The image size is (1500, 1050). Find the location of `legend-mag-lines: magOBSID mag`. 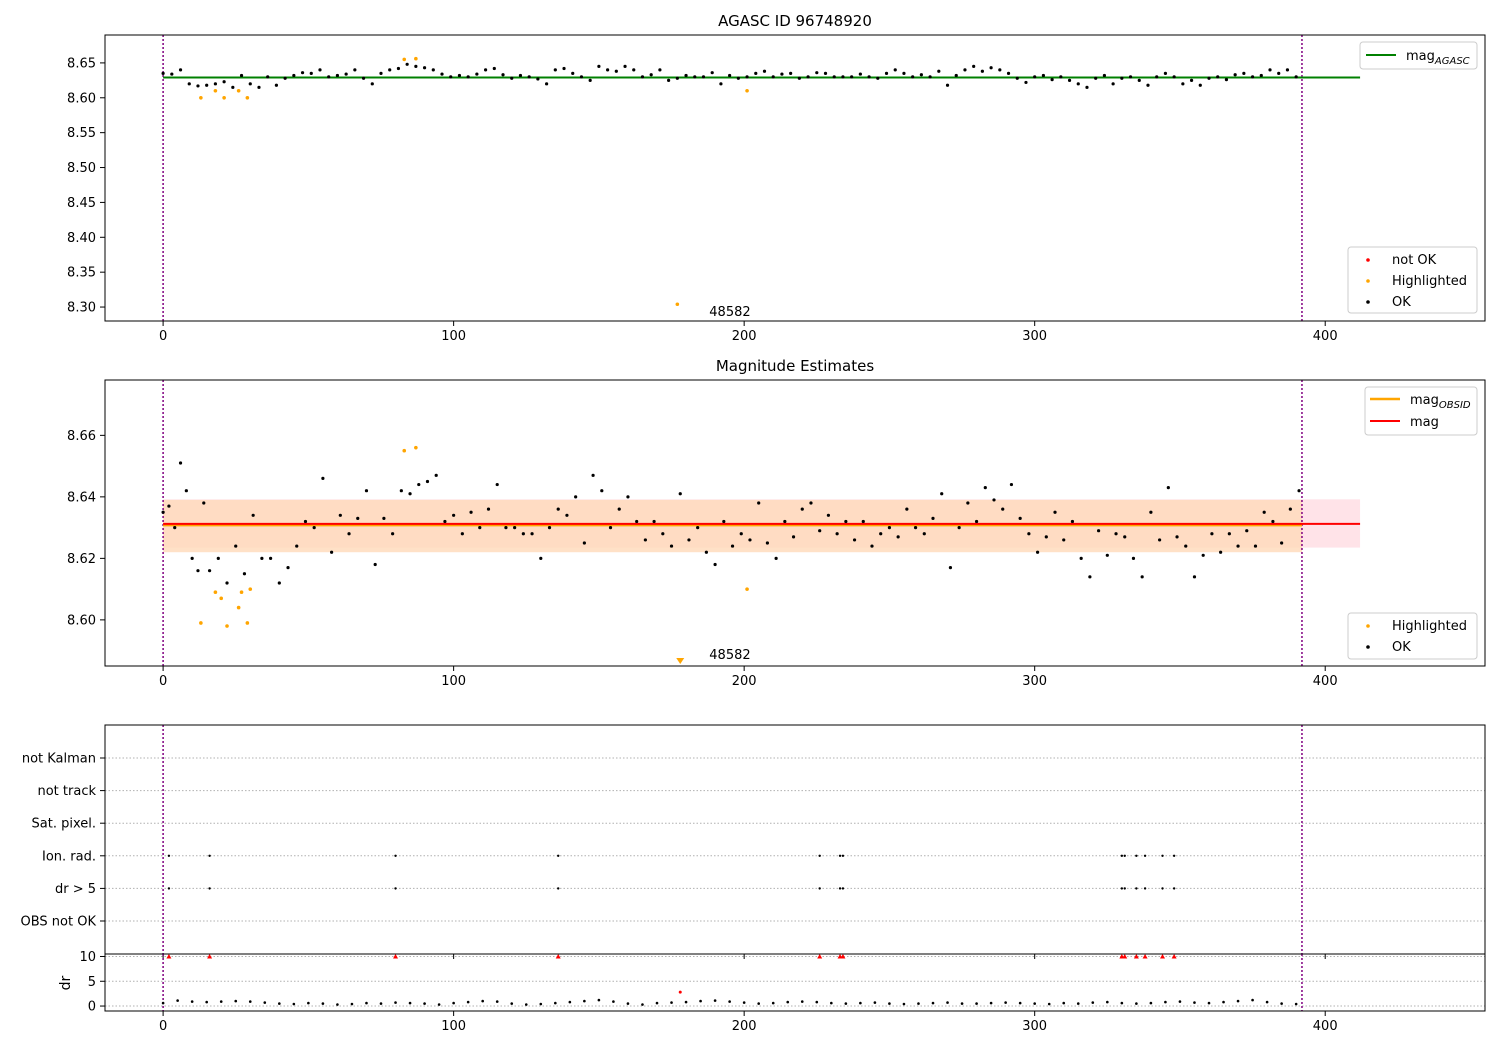

legend-mag-lines: magOBSID mag is located at coordinates (1421, 411).